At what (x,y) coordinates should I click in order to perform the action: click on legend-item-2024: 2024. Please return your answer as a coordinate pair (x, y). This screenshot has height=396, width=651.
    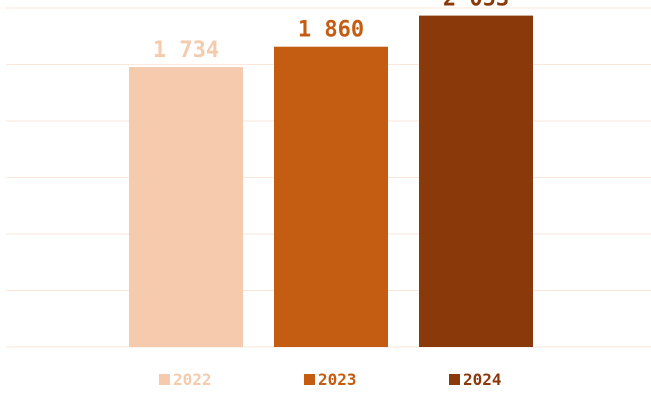
    Looking at the image, I should click on (475, 379).